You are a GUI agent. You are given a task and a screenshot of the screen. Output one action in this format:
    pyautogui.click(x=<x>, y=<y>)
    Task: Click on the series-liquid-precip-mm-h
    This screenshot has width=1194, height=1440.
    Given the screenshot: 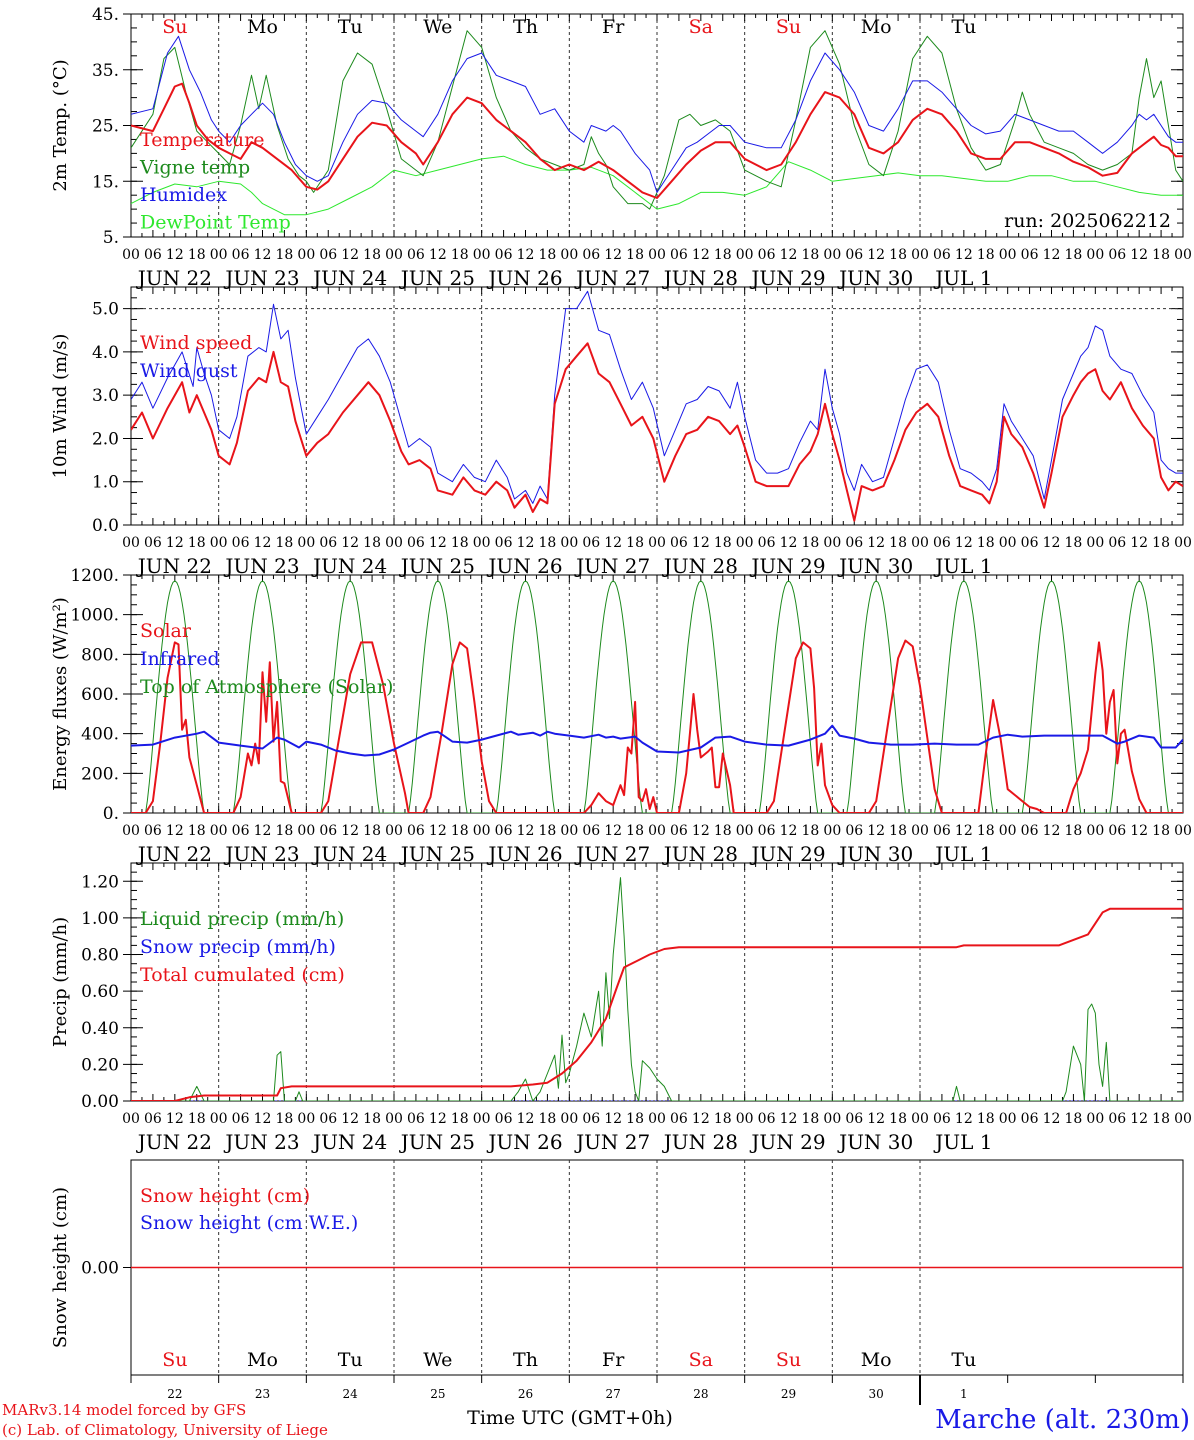 What is the action you would take?
    pyautogui.click(x=657, y=989)
    